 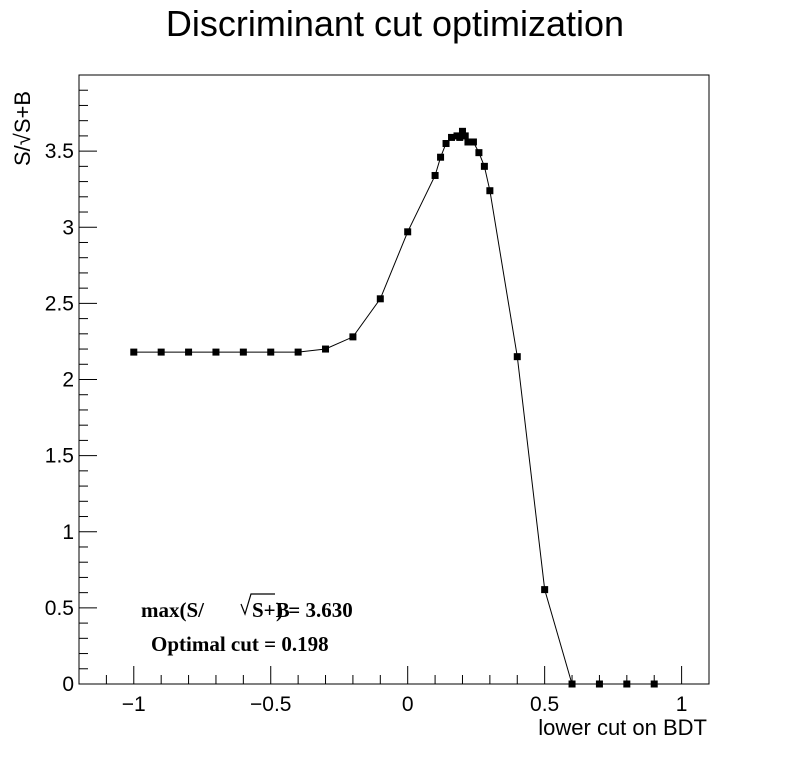 What do you see at coordinates (134, 704) in the screenshot?
I see `x-tick-label: −1` at bounding box center [134, 704].